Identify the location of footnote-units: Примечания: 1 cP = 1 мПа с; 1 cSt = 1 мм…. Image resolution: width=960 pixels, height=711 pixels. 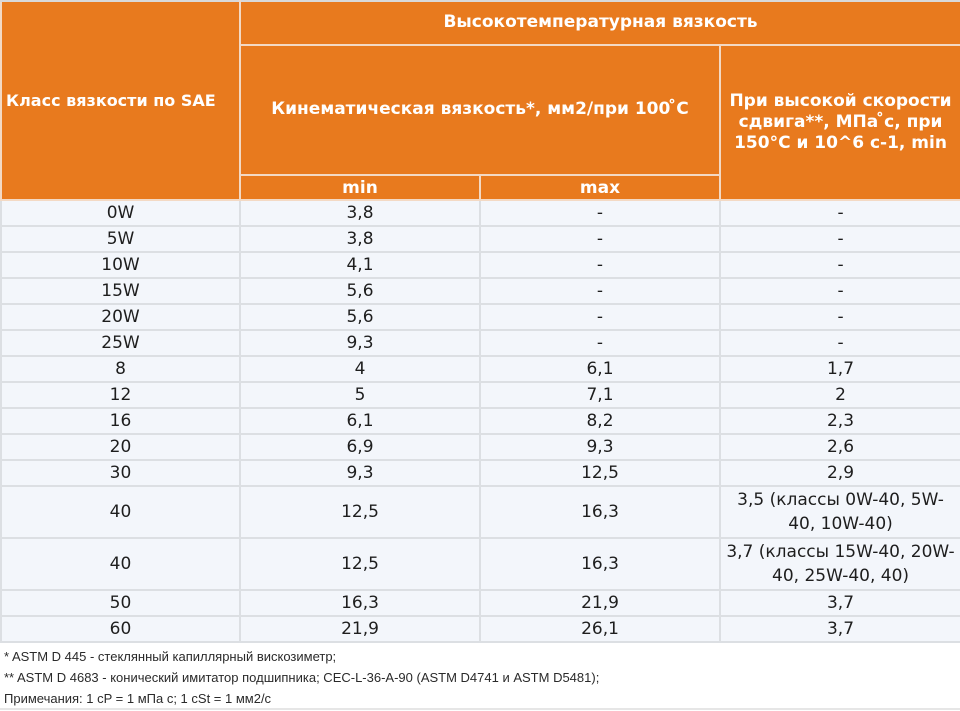
(138, 698).